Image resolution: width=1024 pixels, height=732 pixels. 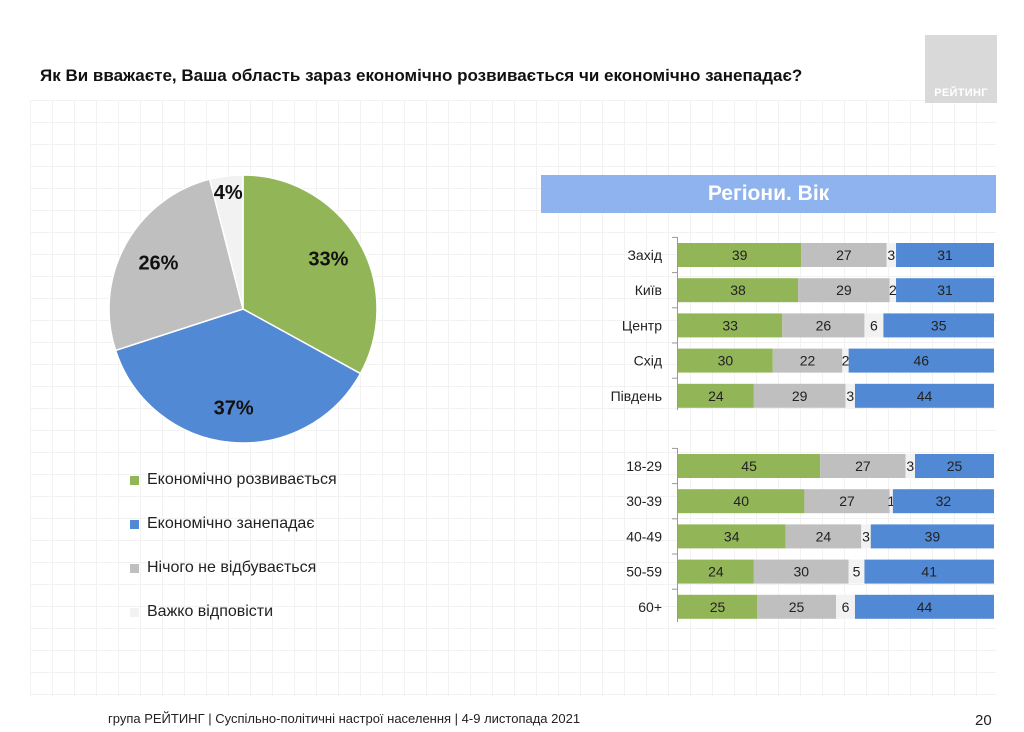 I want to click on pie-slice-label: 4%, so click(x=228, y=193).